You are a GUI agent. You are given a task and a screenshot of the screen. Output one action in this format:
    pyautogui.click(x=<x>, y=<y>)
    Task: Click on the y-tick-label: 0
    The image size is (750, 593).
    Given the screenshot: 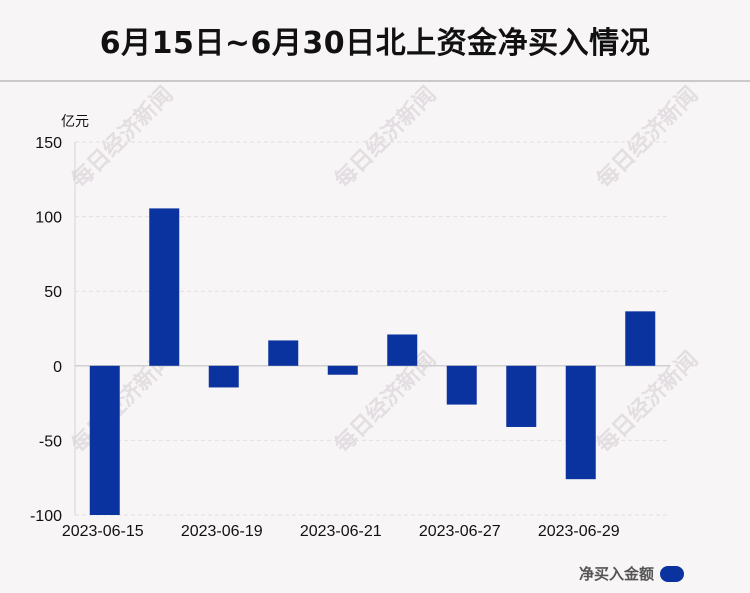 What is the action you would take?
    pyautogui.click(x=57, y=367)
    